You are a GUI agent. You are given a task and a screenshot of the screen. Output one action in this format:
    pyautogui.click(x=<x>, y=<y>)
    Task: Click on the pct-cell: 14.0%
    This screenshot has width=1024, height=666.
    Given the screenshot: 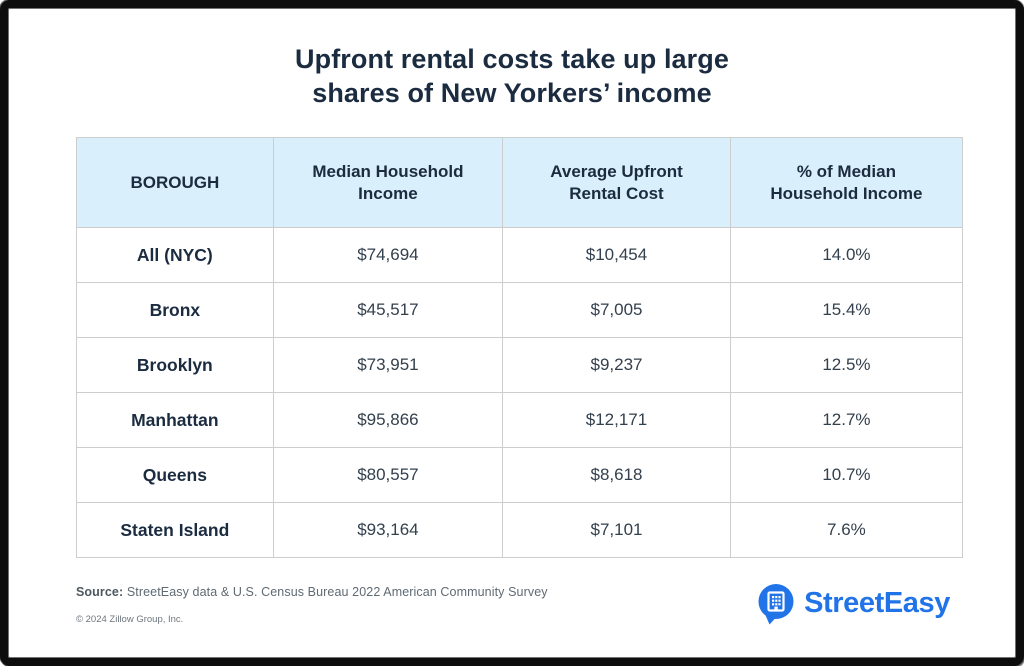 What is the action you would take?
    pyautogui.click(x=846, y=255)
    